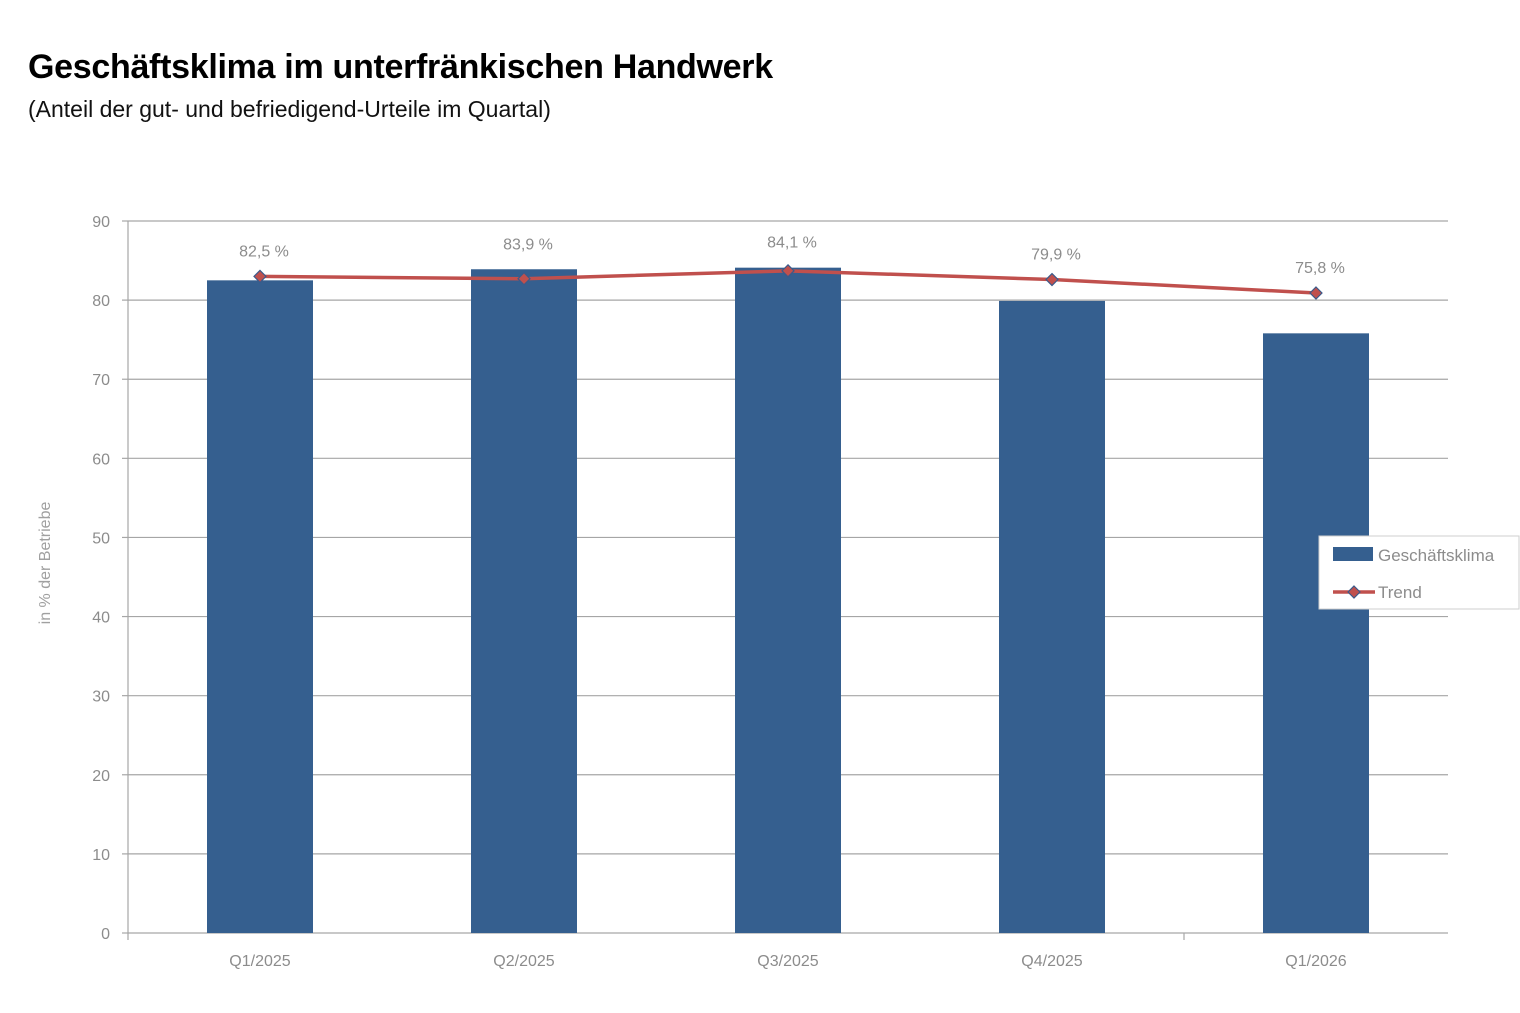  Describe the element at coordinates (788, 281) in the screenshot. I see `trend-line` at that location.